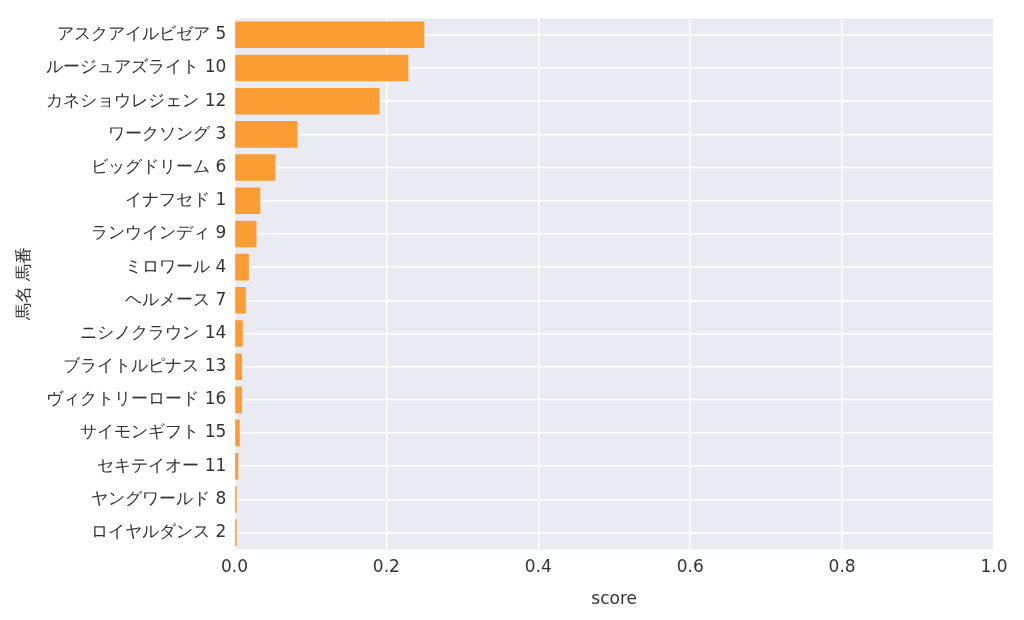 This screenshot has width=1024, height=620. What do you see at coordinates (690, 565) in the screenshot?
I see `x-tick-label: 0.6` at bounding box center [690, 565].